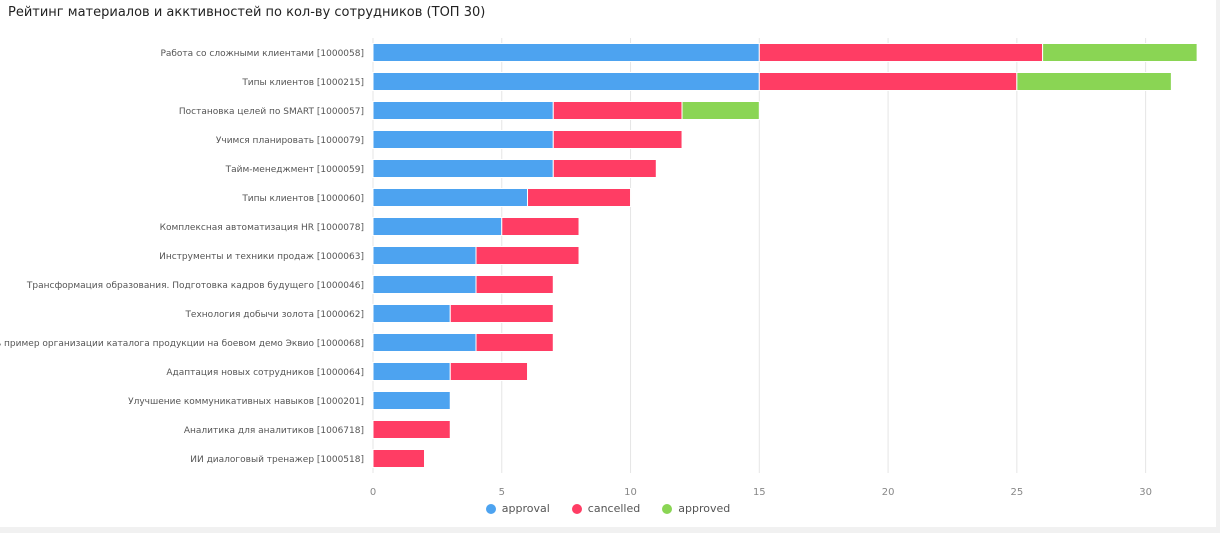 This screenshot has height=533, width=1220. What do you see at coordinates (271, 112) in the screenshot?
I see `category-label: Постановка целей по SMART [1000057]` at bounding box center [271, 112].